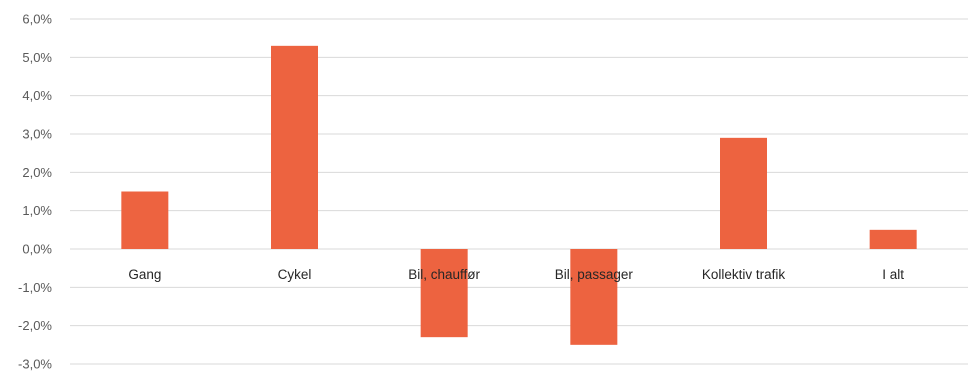 Image resolution: width=976 pixels, height=374 pixels. Describe the element at coordinates (594, 274) in the screenshot. I see `category-label: Bil, passager` at that location.